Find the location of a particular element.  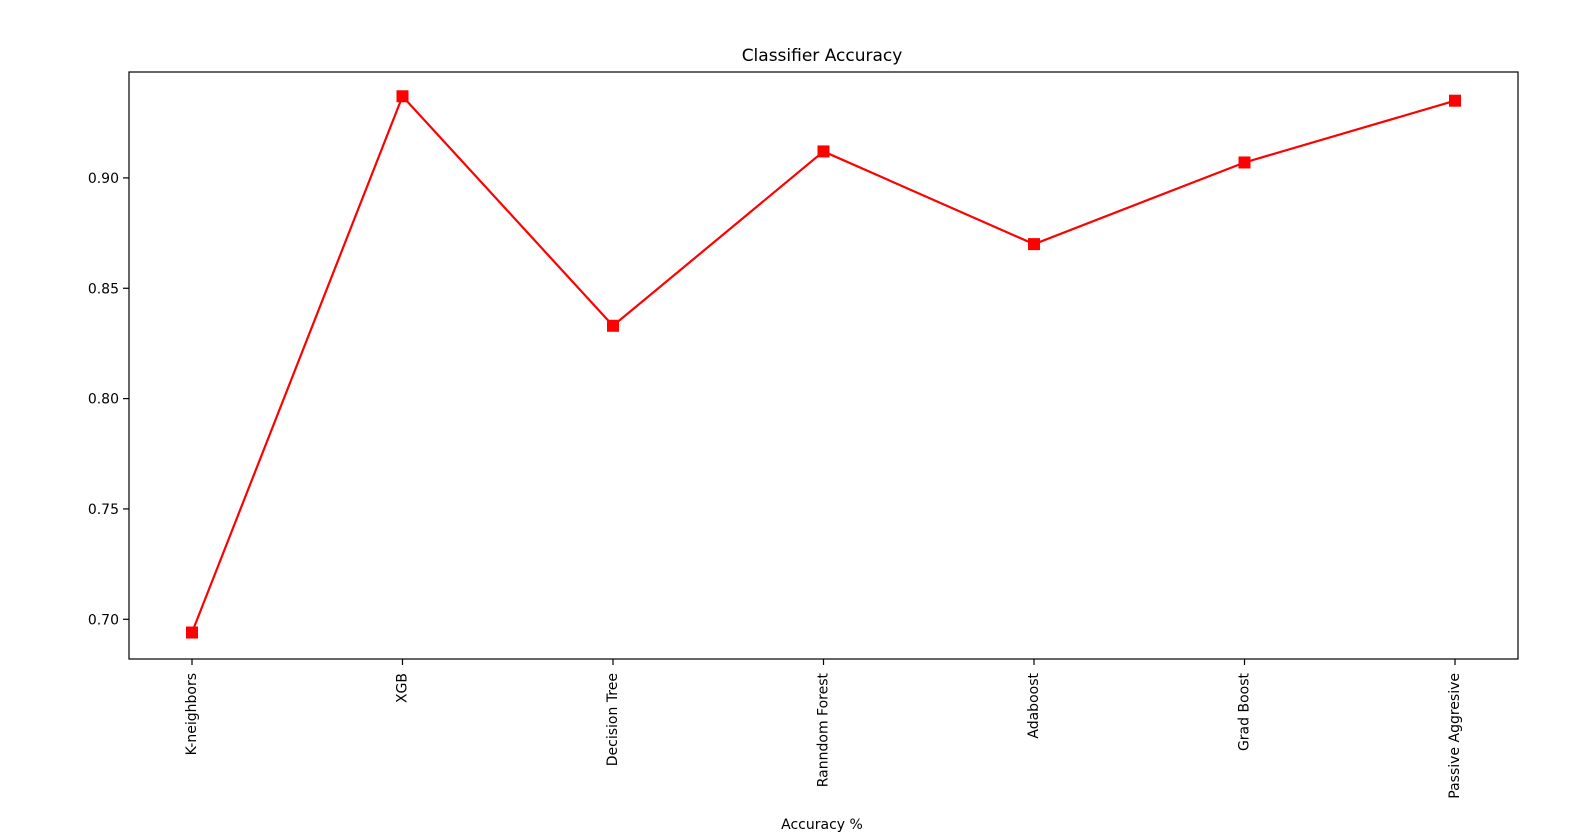

y-tick-label: 0.70 is located at coordinates (103, 620).